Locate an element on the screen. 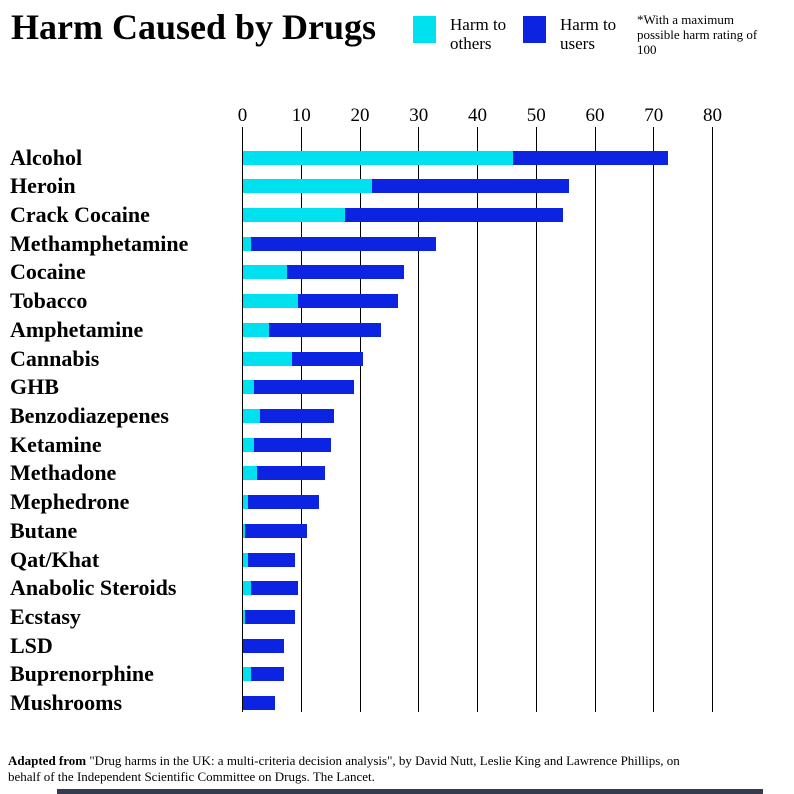 This screenshot has height=794, width=794. bar-crack-cocaine is located at coordinates (402, 214).